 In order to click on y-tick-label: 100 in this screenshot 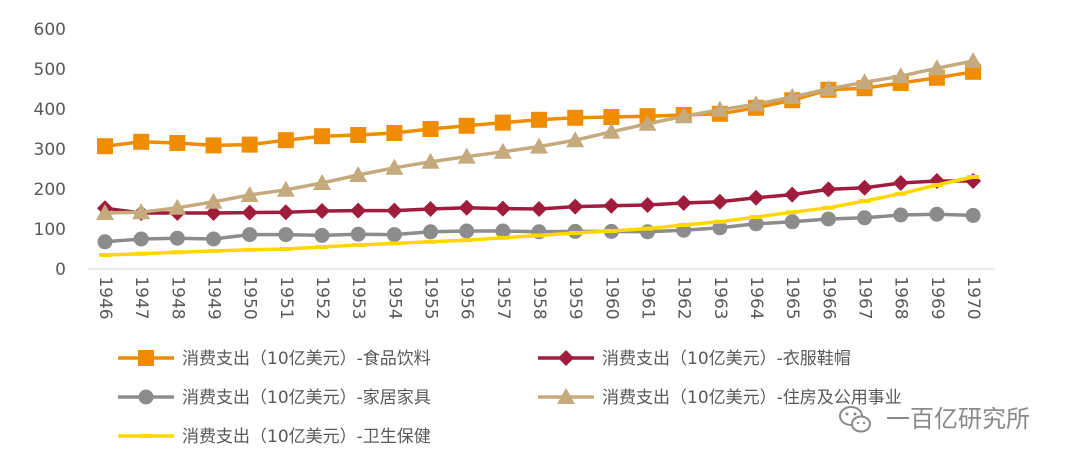, I will do `click(50, 230)`.